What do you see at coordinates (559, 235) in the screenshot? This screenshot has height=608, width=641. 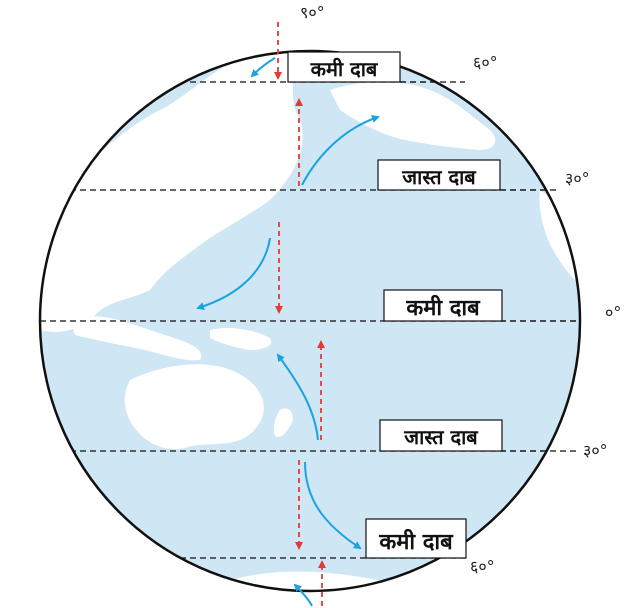 I see `land-north-america-edge` at bounding box center [559, 235].